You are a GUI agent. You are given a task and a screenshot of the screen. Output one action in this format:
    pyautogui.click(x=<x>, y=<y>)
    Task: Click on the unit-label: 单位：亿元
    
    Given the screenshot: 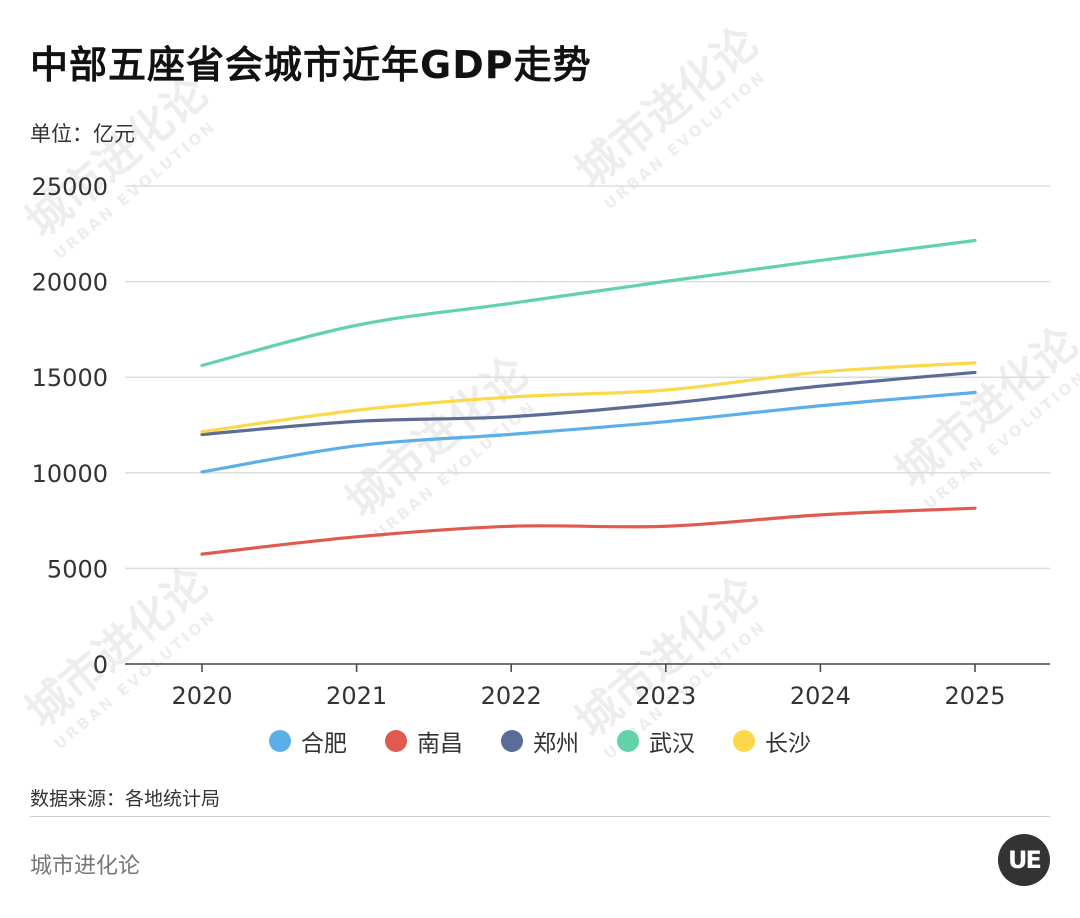 What is the action you would take?
    pyautogui.click(x=82, y=134)
    